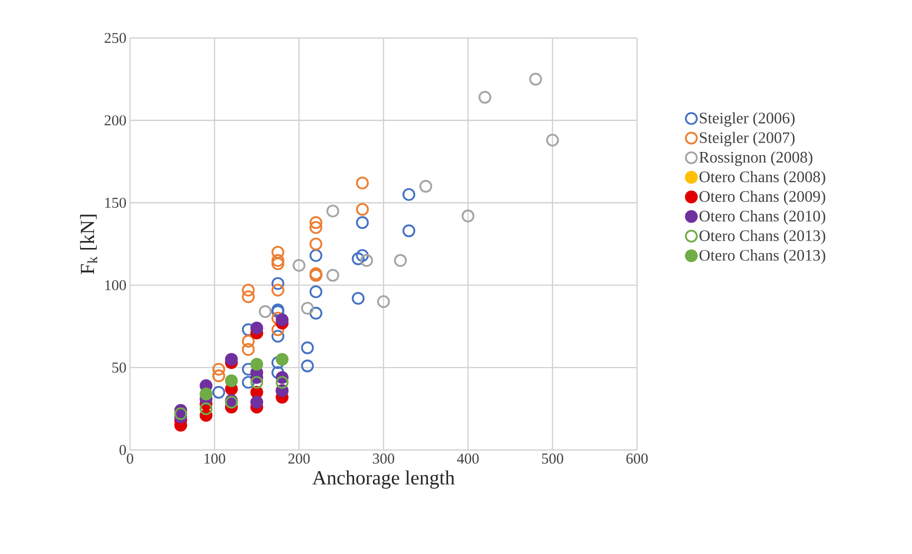 This screenshot has width=912, height=554. What do you see at coordinates (299, 459) in the screenshot?
I see `x-tick-label: 200` at bounding box center [299, 459].